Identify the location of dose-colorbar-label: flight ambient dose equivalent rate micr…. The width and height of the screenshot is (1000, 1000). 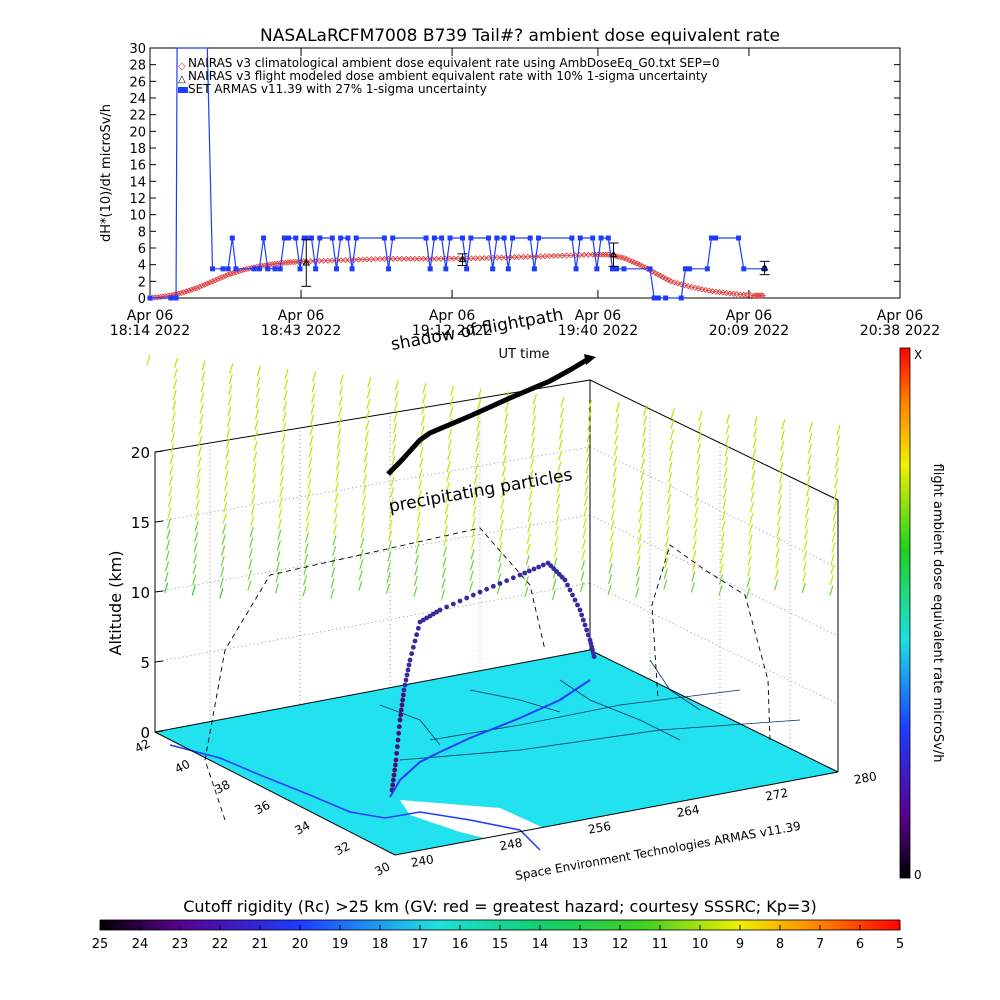
(937, 613).